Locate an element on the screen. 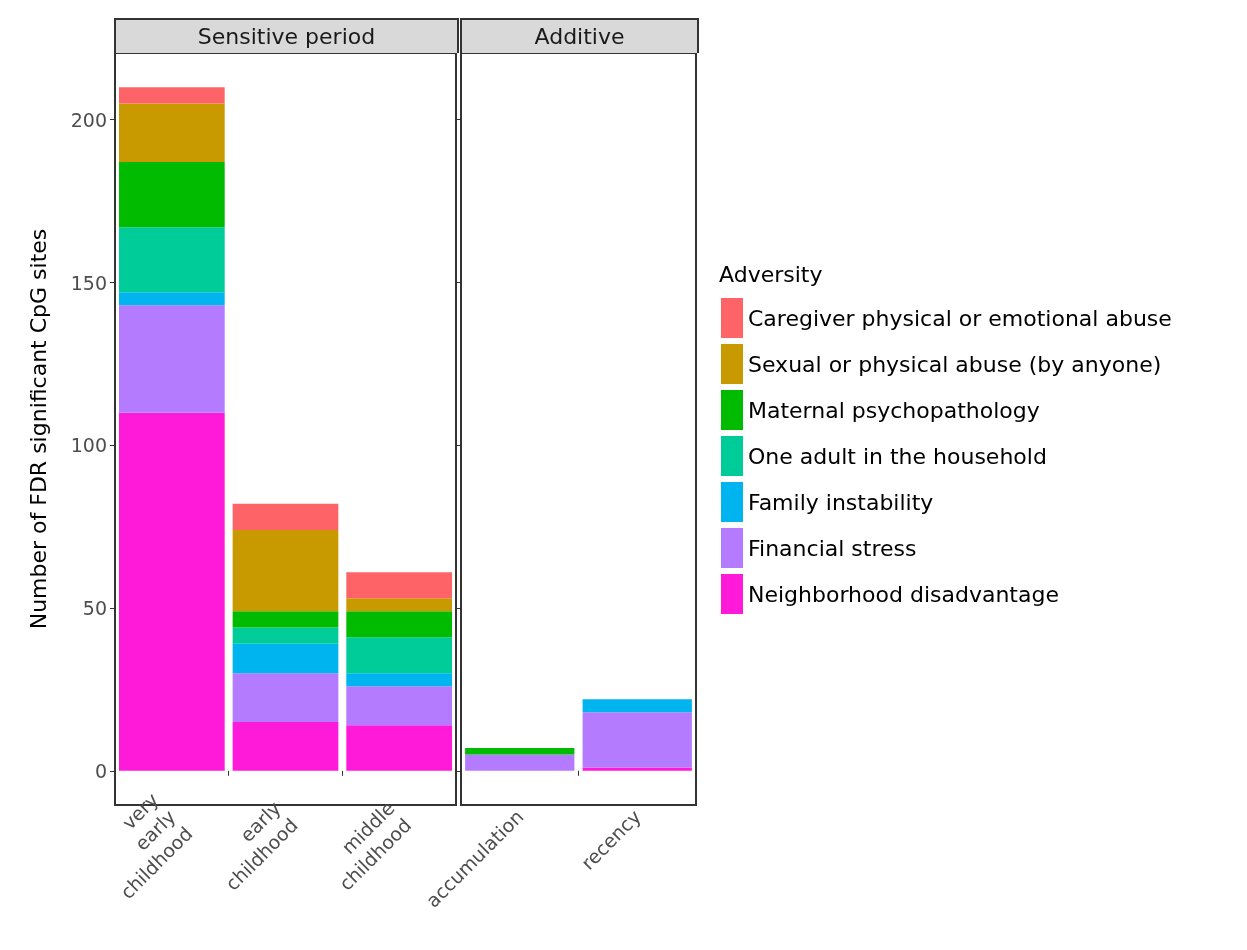 This screenshot has width=1247, height=950. legend-label: Financial stress is located at coordinates (832, 548).